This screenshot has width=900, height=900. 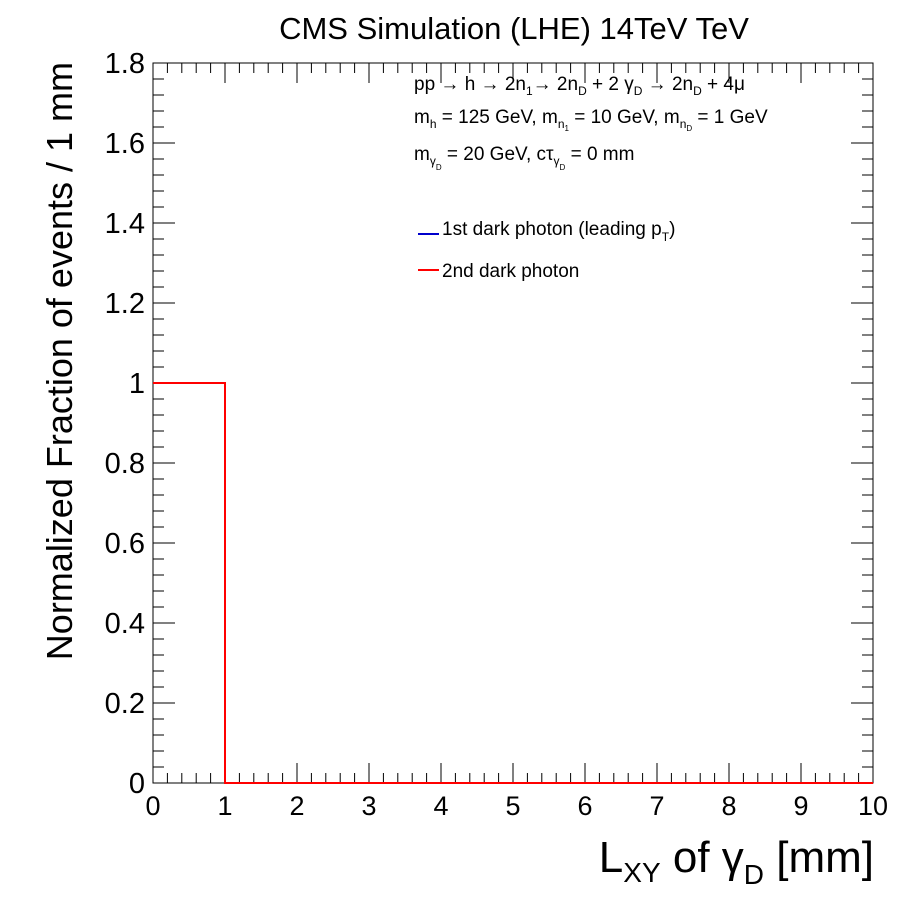 What do you see at coordinates (440, 806) in the screenshot?
I see `x-tick-label: 4` at bounding box center [440, 806].